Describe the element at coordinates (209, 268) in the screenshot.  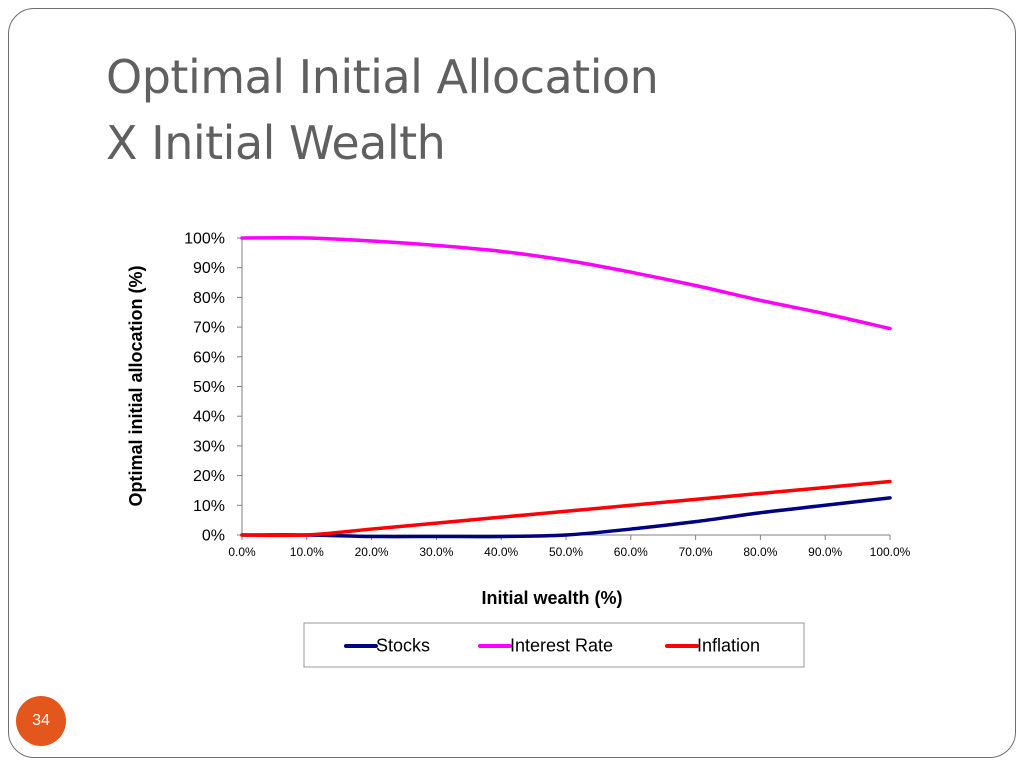
I see `y-tick-label: 90%` at that location.